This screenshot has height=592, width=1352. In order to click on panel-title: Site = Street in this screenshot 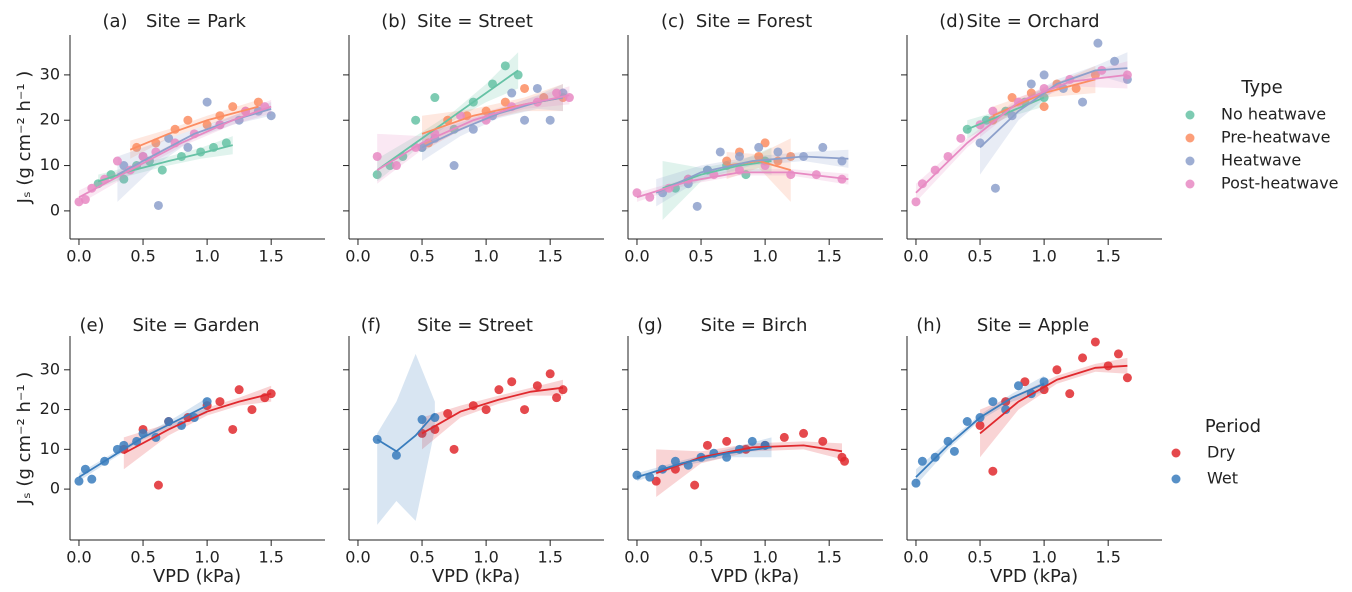, I will do `click(475, 325)`.